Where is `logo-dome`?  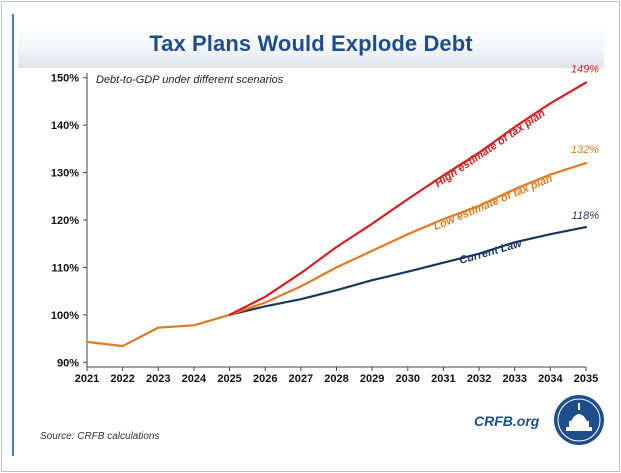 logo-dome is located at coordinates (579, 417).